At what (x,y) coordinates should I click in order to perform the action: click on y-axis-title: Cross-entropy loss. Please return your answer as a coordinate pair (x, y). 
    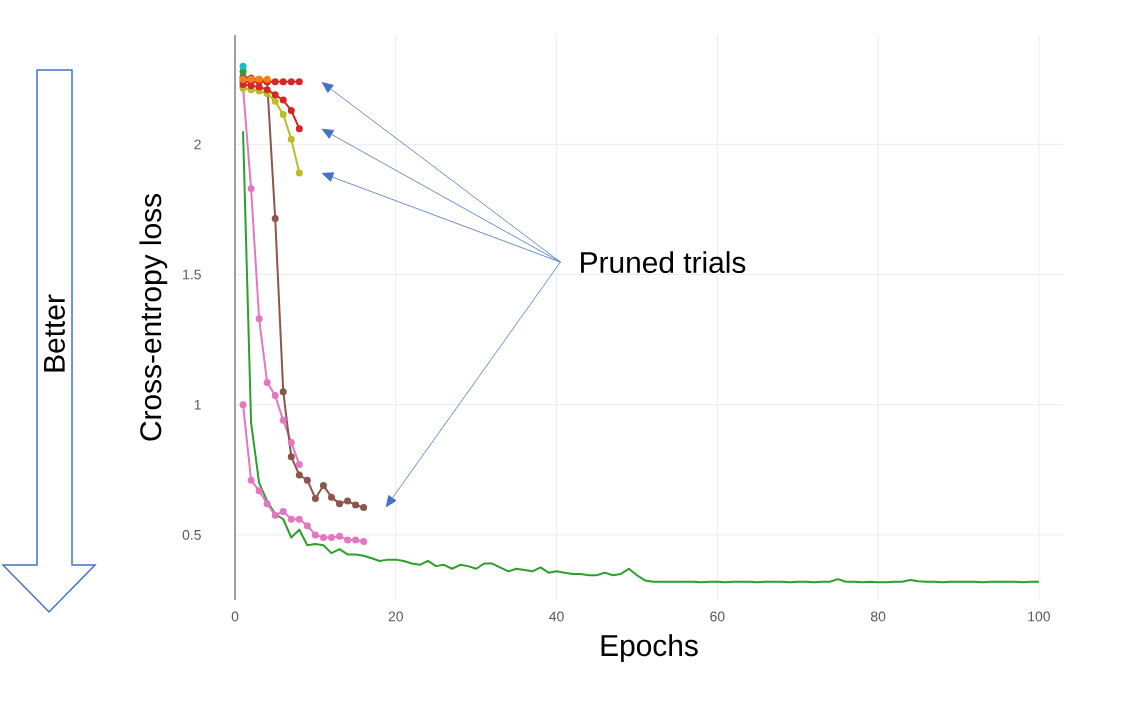
    Looking at the image, I should click on (153, 317).